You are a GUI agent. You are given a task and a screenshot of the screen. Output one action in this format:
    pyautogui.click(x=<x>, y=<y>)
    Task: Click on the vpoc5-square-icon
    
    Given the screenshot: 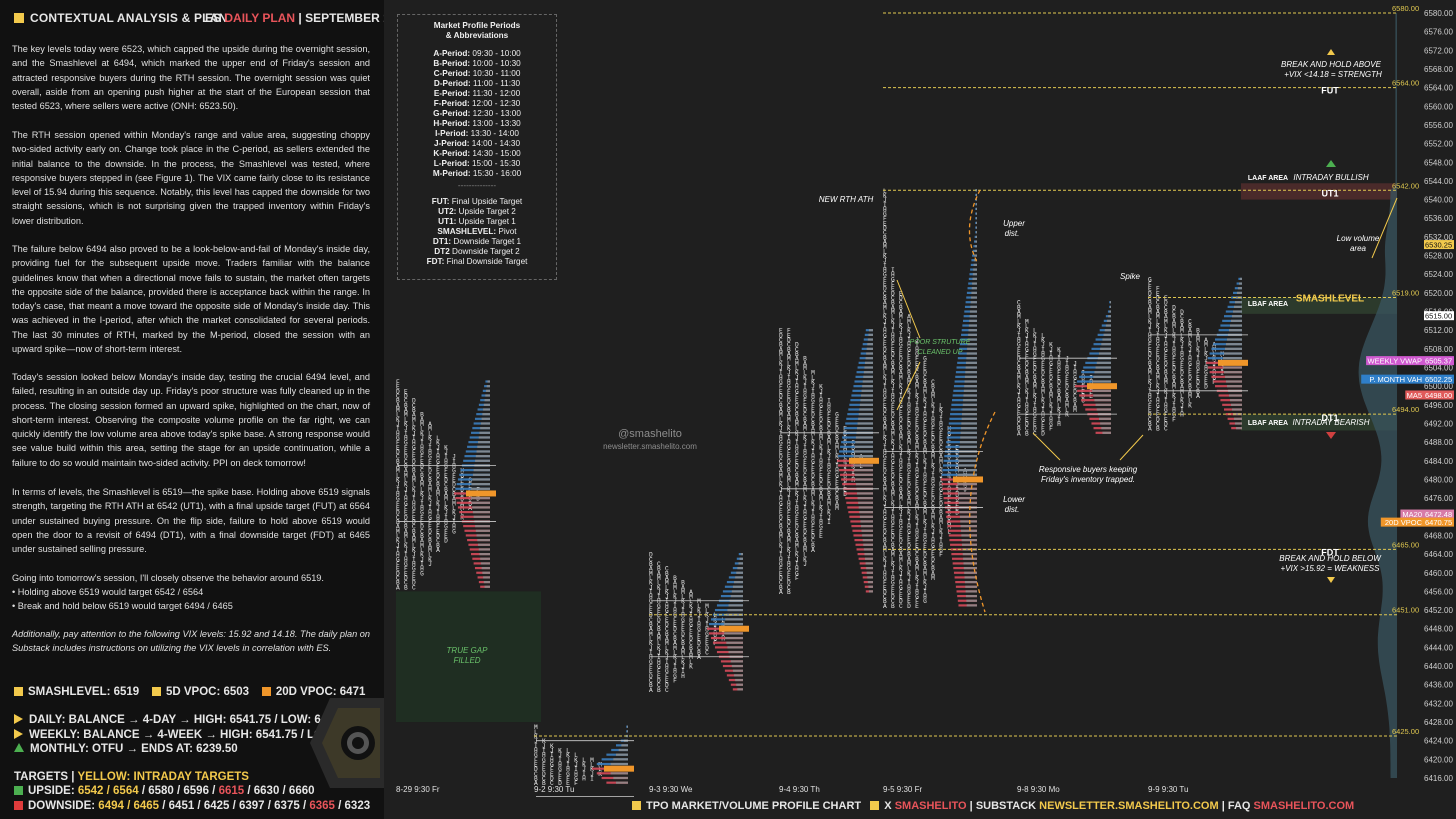 What is the action you would take?
    pyautogui.click(x=156, y=691)
    